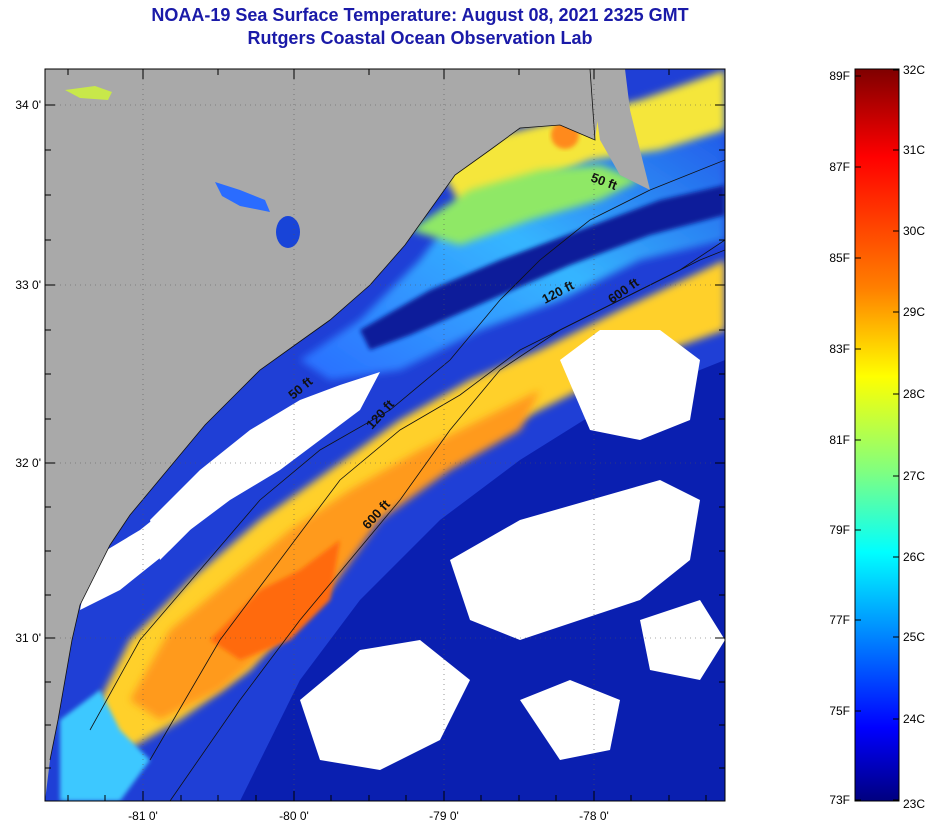 The image size is (936, 832). I want to click on colorbar-c-label-28: 28C, so click(914, 394).